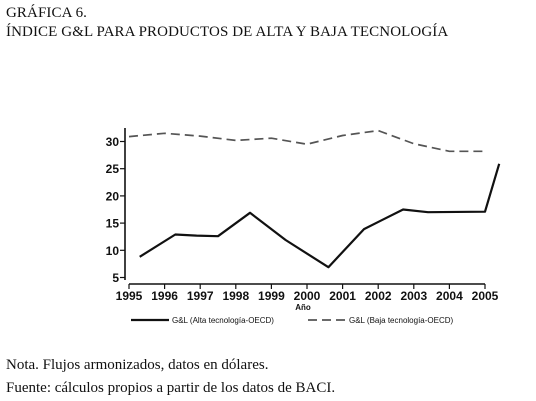  I want to click on x-tick-label: 1996, so click(164, 296).